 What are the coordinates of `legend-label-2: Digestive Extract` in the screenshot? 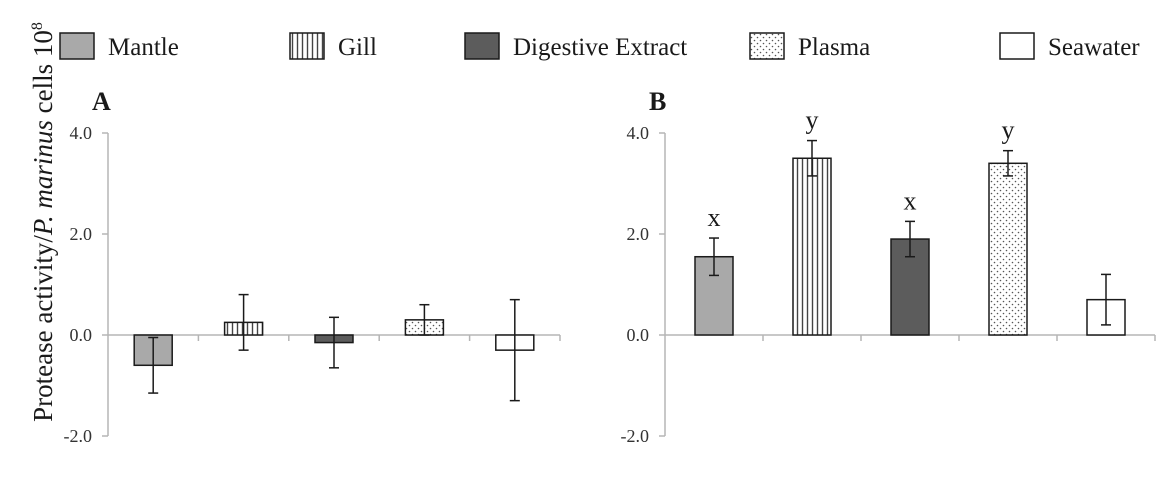 It's located at (600, 47).